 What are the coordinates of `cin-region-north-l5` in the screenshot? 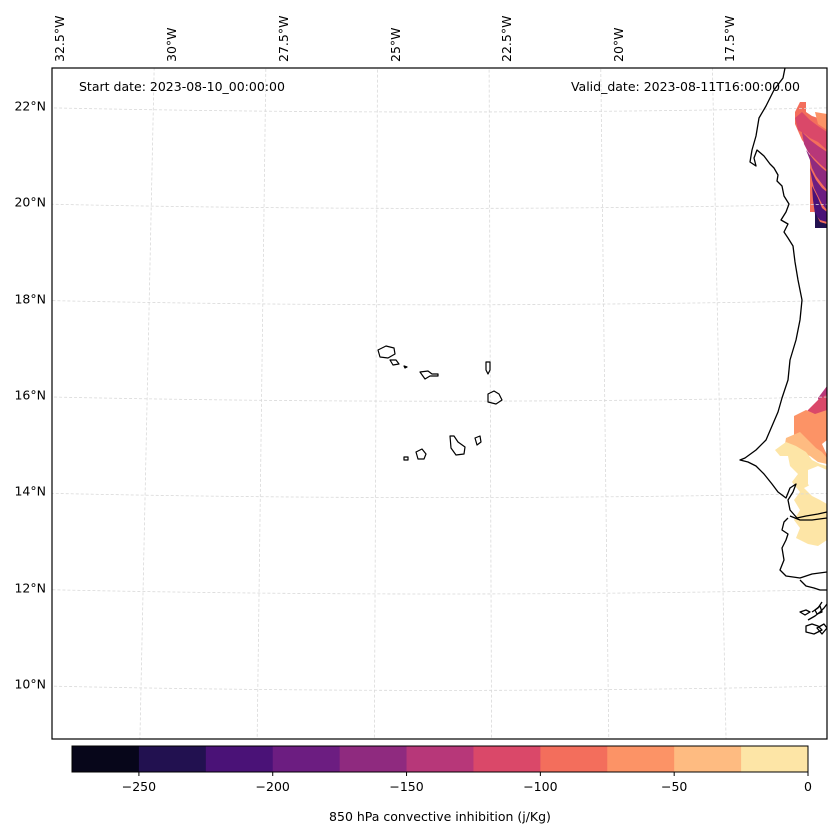 It's located at (818, 189).